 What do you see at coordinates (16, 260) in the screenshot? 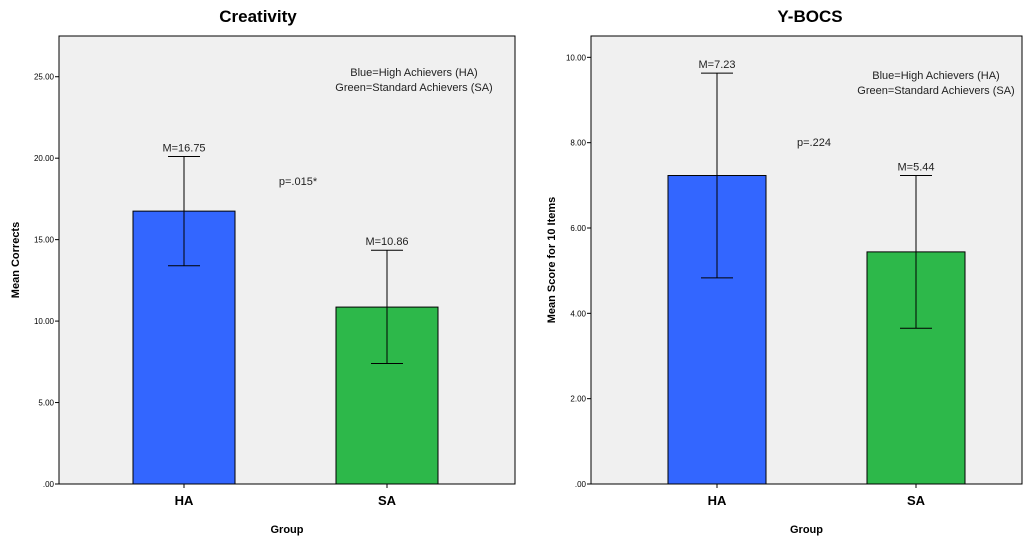
I see `y-axis-title: Mean Corrects` at bounding box center [16, 260].